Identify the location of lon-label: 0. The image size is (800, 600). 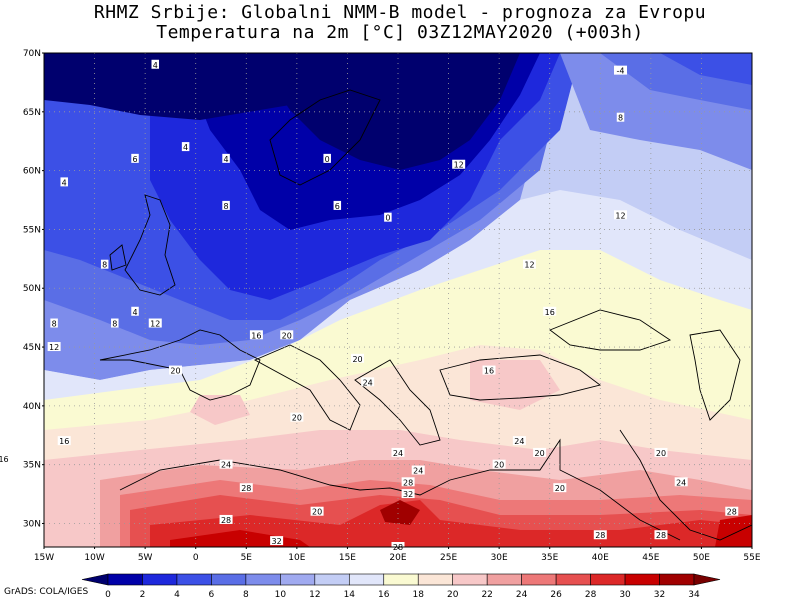
(196, 558).